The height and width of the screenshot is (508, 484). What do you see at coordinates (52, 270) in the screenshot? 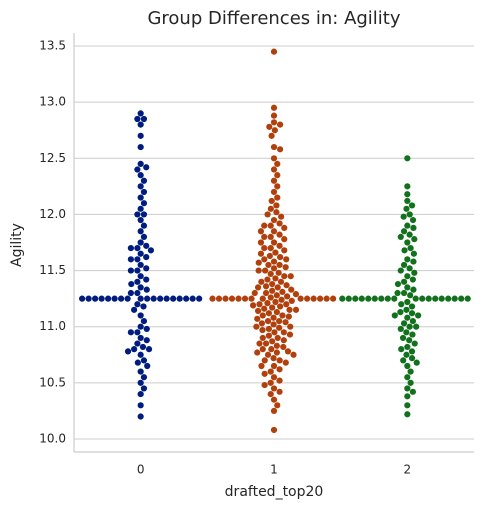
I see `y-tick-label: 11.5` at bounding box center [52, 270].